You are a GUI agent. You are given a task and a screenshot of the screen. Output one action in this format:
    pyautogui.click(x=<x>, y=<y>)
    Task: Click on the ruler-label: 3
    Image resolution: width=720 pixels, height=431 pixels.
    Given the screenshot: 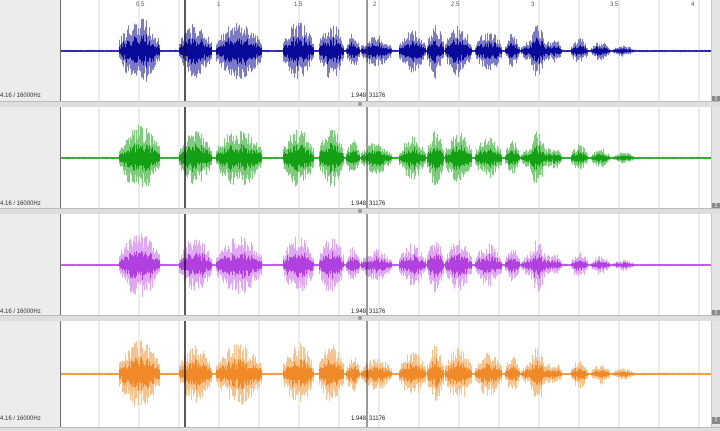 What is the action you would take?
    pyautogui.click(x=533, y=5)
    